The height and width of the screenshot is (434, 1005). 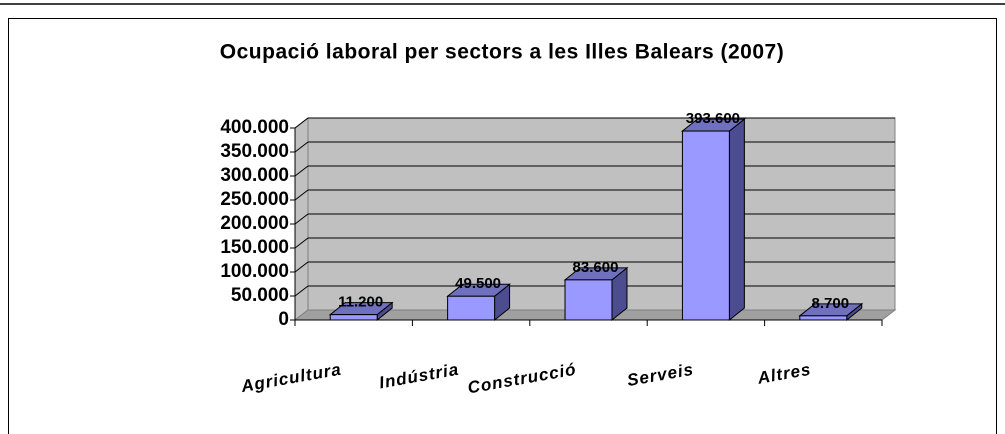 What do you see at coordinates (360, 302) in the screenshot?
I see `value-label: 11.200` at bounding box center [360, 302].